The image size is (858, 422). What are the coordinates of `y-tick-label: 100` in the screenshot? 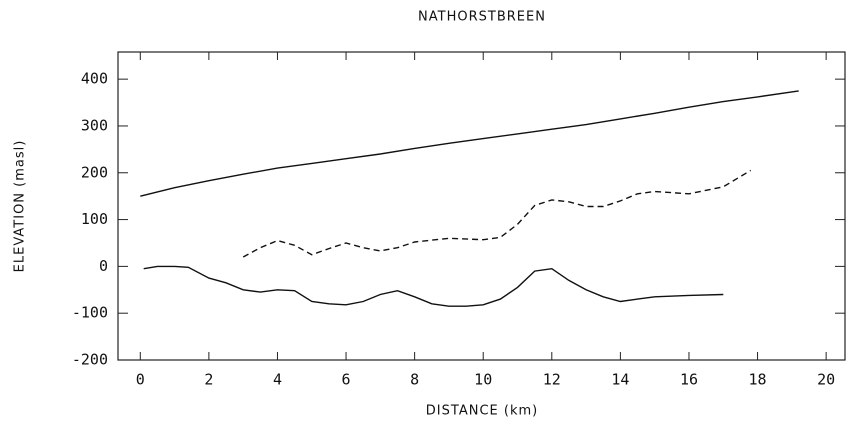 It's located at (94, 219).